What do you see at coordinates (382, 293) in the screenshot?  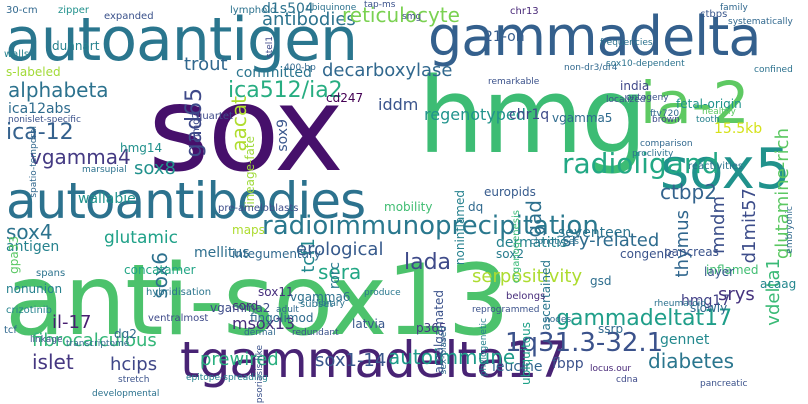 I see `cloud-word: produce` at bounding box center [382, 293].